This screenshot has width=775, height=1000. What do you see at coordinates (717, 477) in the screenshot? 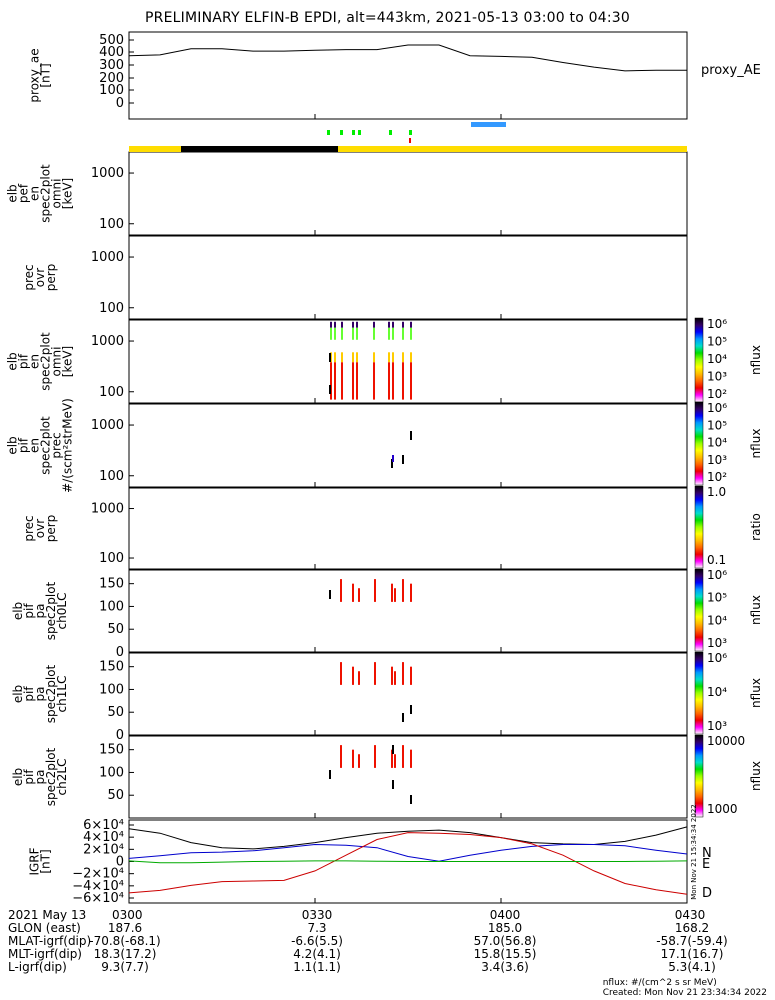
I see `colorbar-tick: 10²` at bounding box center [717, 477].